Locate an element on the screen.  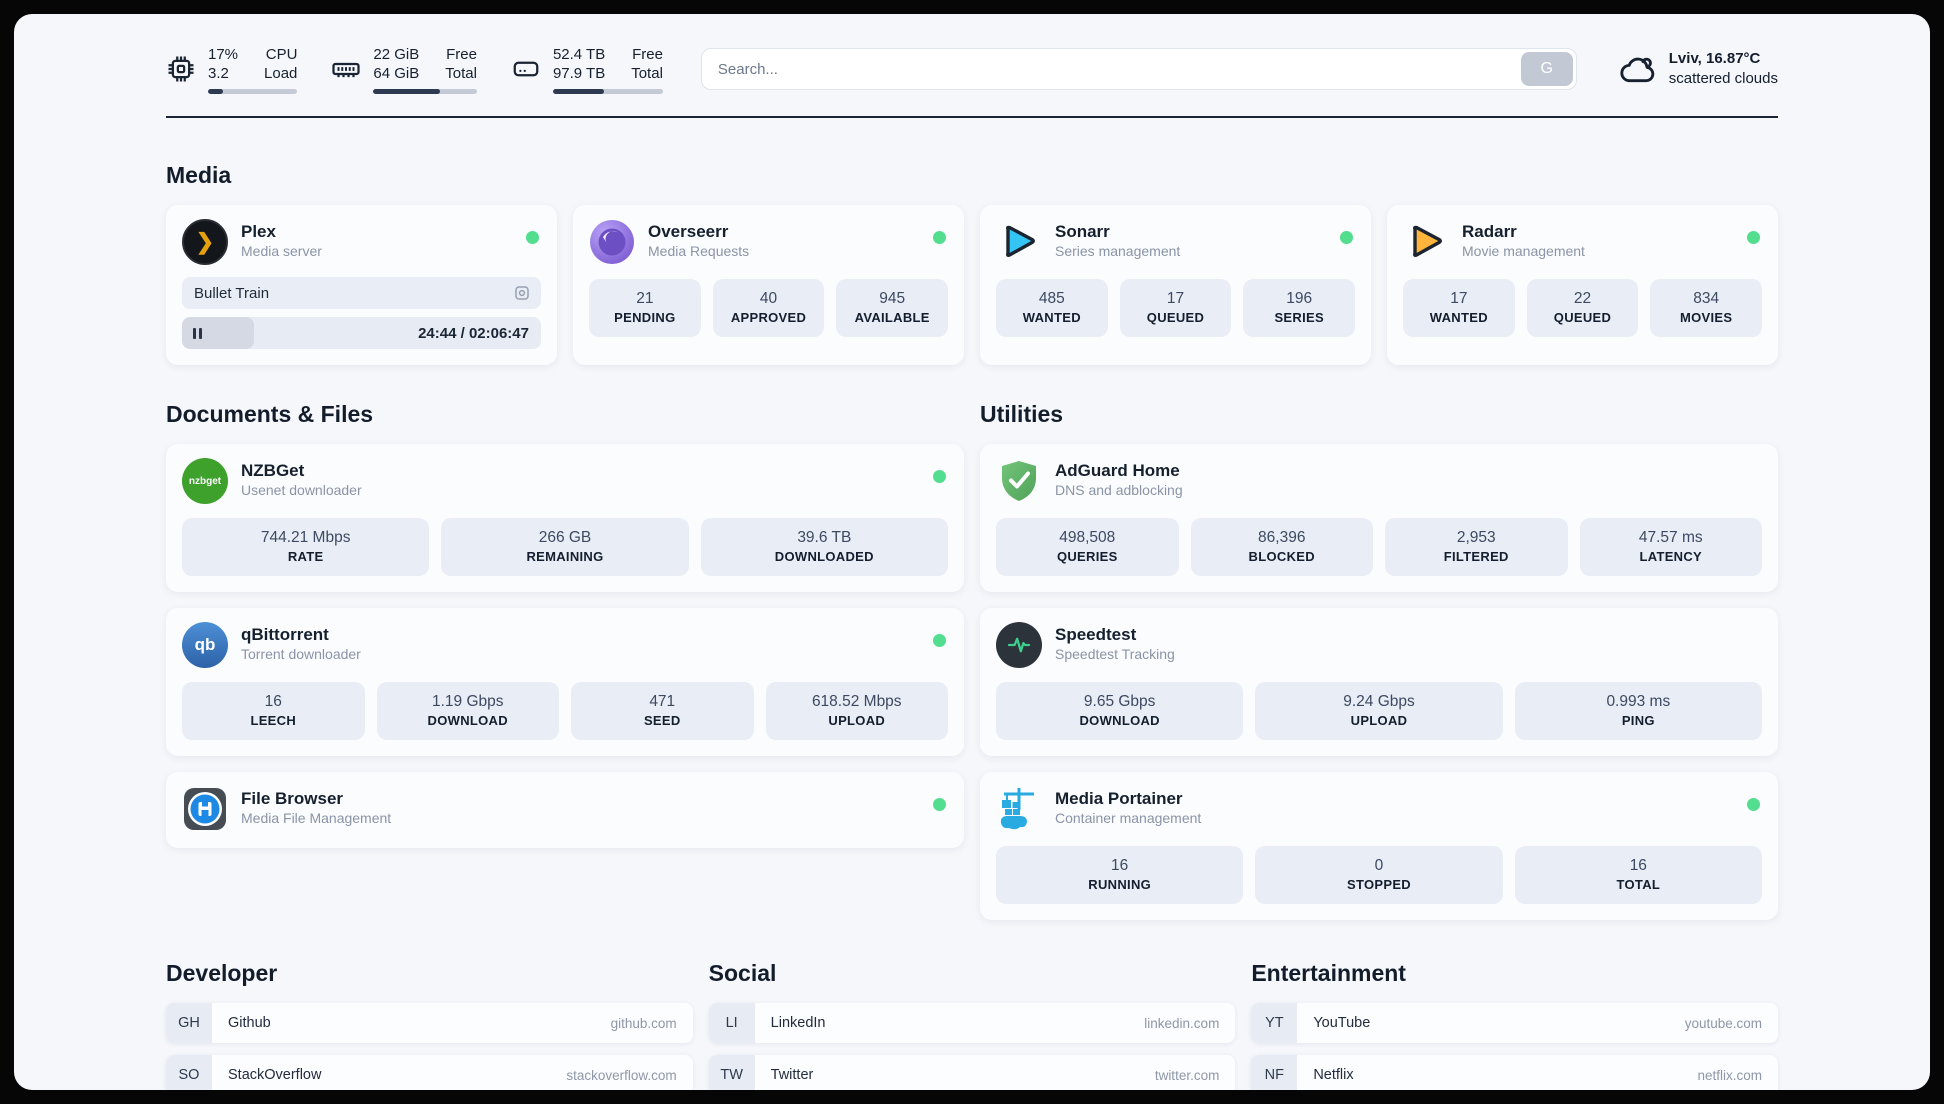
stat-pill: 17 QUEUED is located at coordinates (1175, 308).